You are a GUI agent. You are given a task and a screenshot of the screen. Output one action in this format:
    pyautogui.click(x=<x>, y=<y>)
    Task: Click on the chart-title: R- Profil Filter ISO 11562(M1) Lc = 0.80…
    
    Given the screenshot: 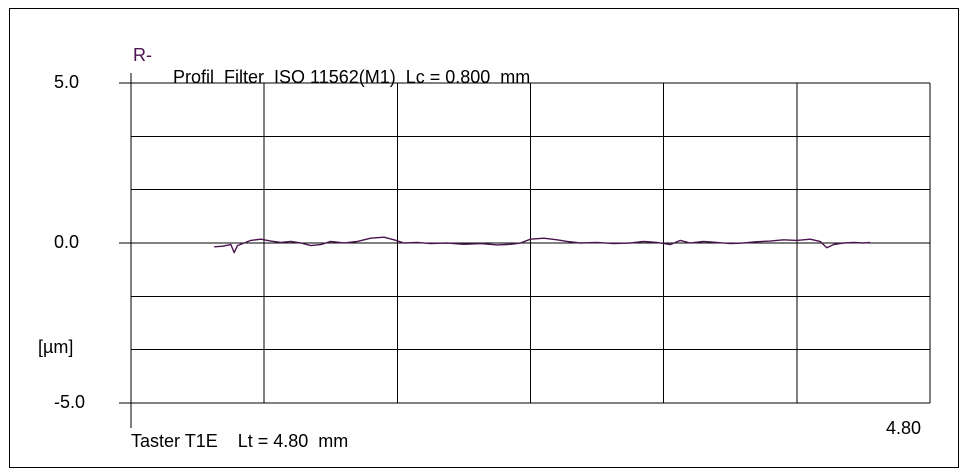 What is the action you would take?
    pyautogui.click(x=485, y=55)
    